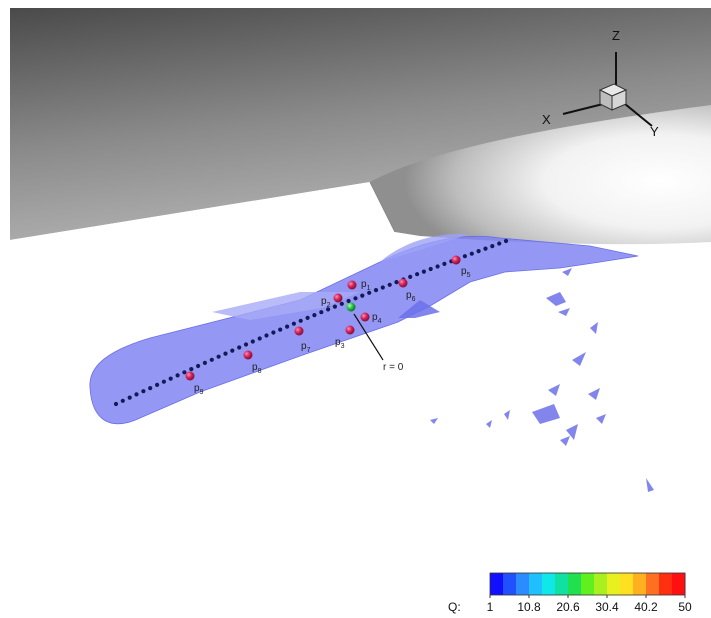 The image size is (711, 618). I want to click on colorbar-frame, so click(587, 584).